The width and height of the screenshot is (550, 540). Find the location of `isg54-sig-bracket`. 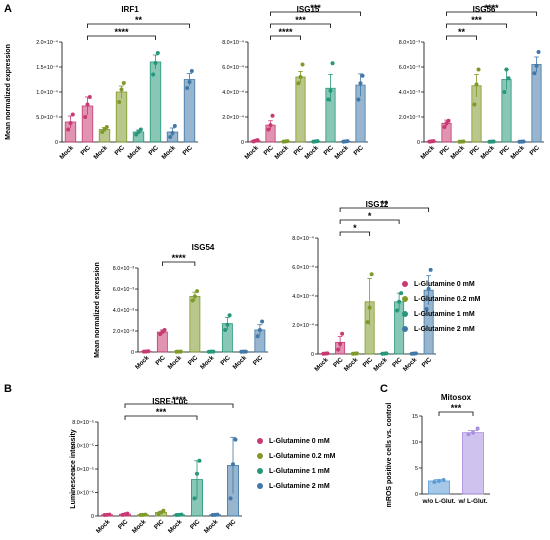

isg54-sig-bracket is located at coordinates (178, 263).